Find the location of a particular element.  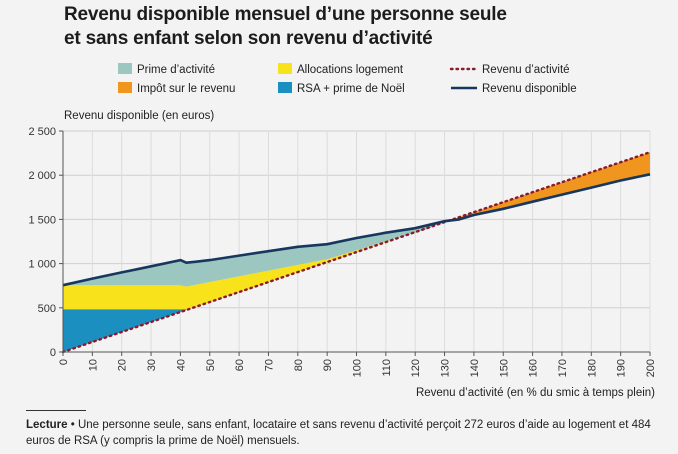

x-tick-label-60: 60 is located at coordinates (240, 365).